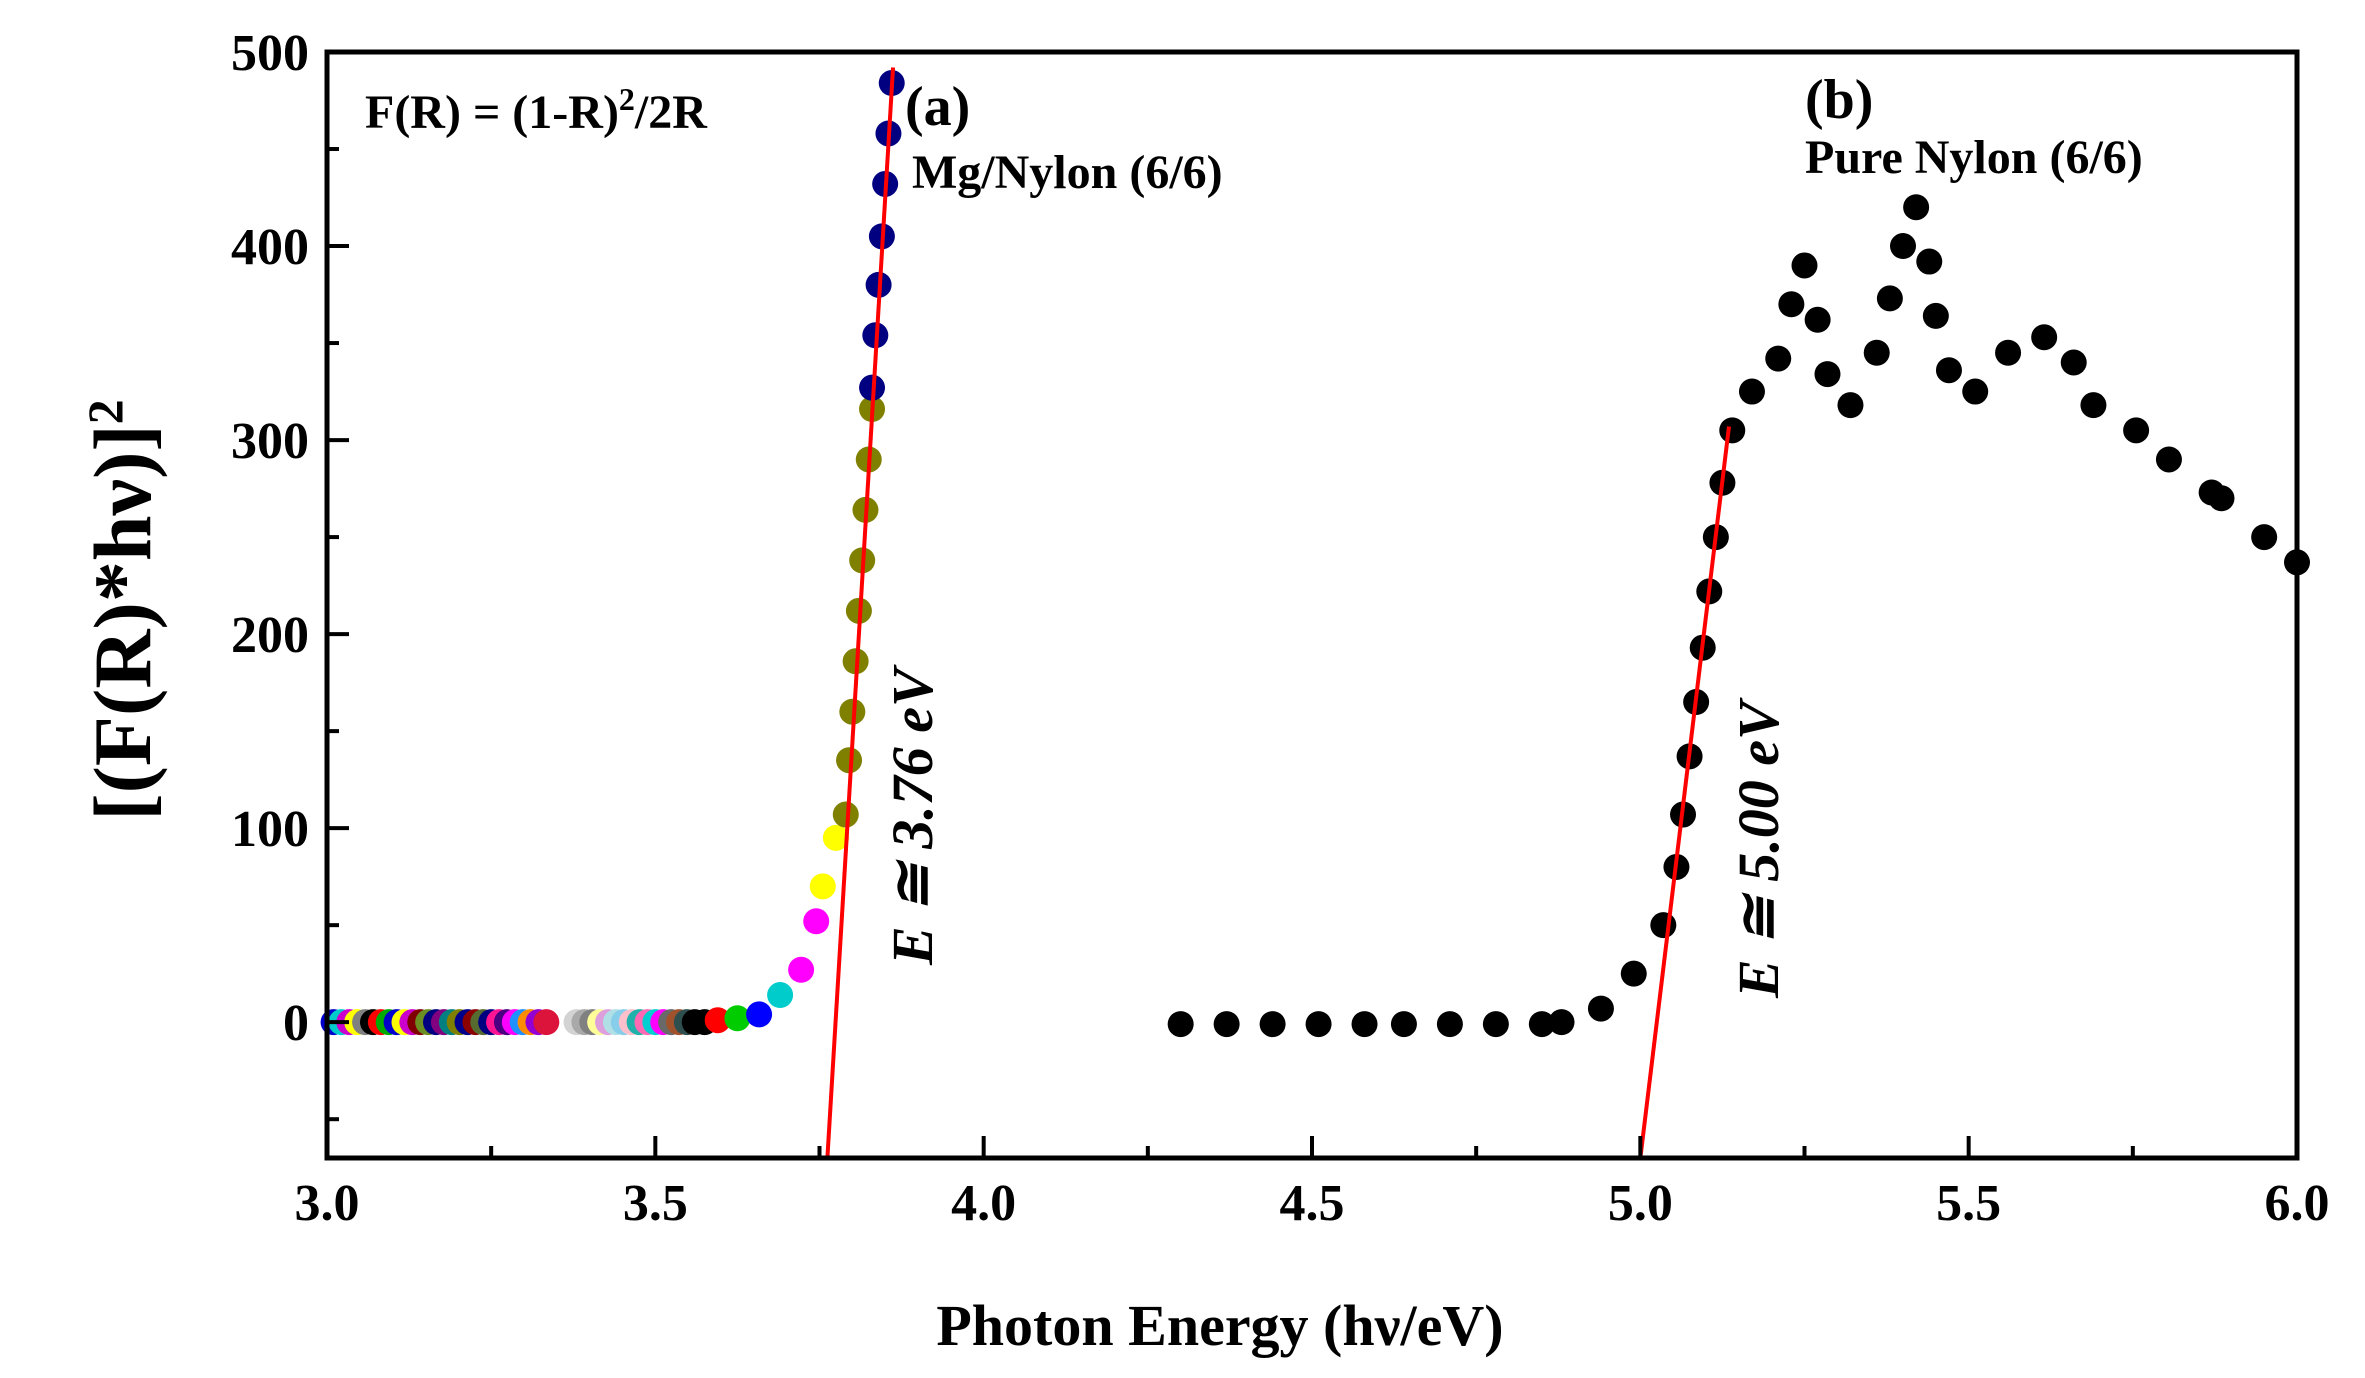 The width and height of the screenshot is (2365, 1378). Describe the element at coordinates (270, 635) in the screenshot. I see `y-tick-label: 200` at that location.